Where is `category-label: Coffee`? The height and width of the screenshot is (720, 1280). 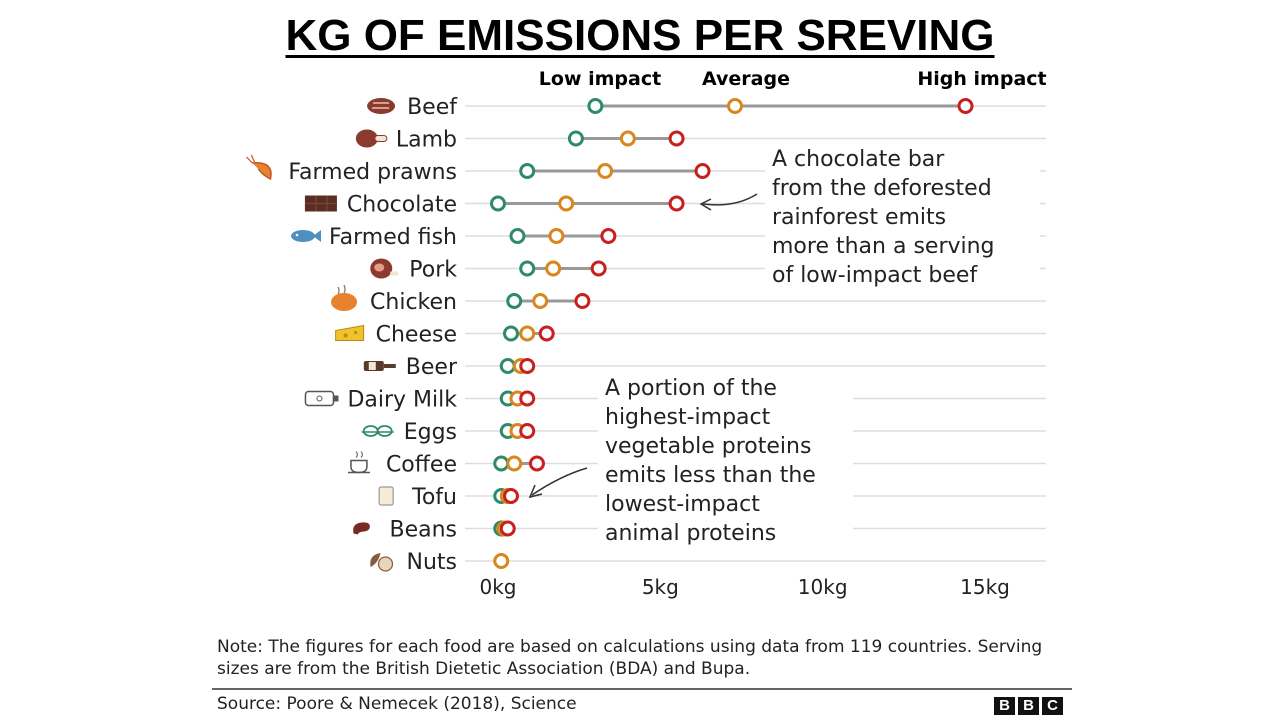 category-label: Coffee is located at coordinates (421, 465).